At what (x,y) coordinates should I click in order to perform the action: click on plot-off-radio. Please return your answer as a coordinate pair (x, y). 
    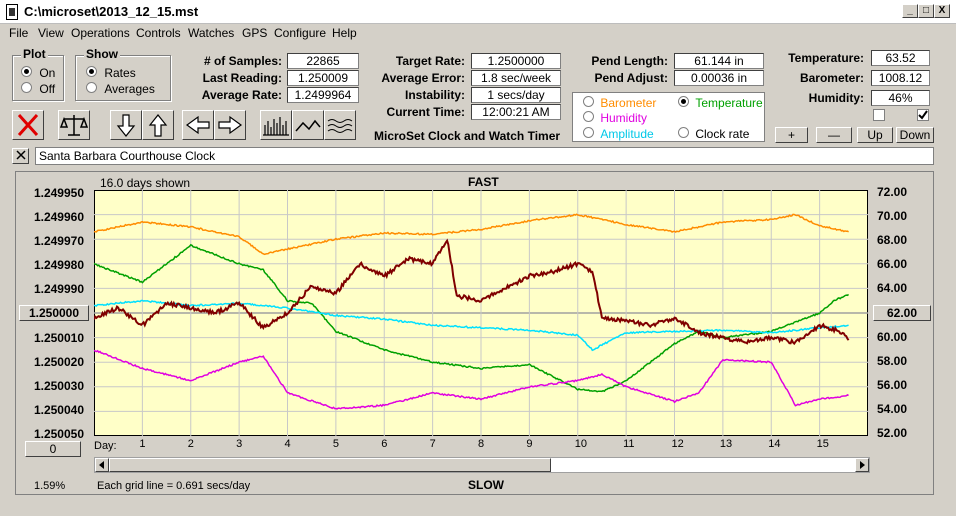
    Looking at the image, I should click on (26, 87).